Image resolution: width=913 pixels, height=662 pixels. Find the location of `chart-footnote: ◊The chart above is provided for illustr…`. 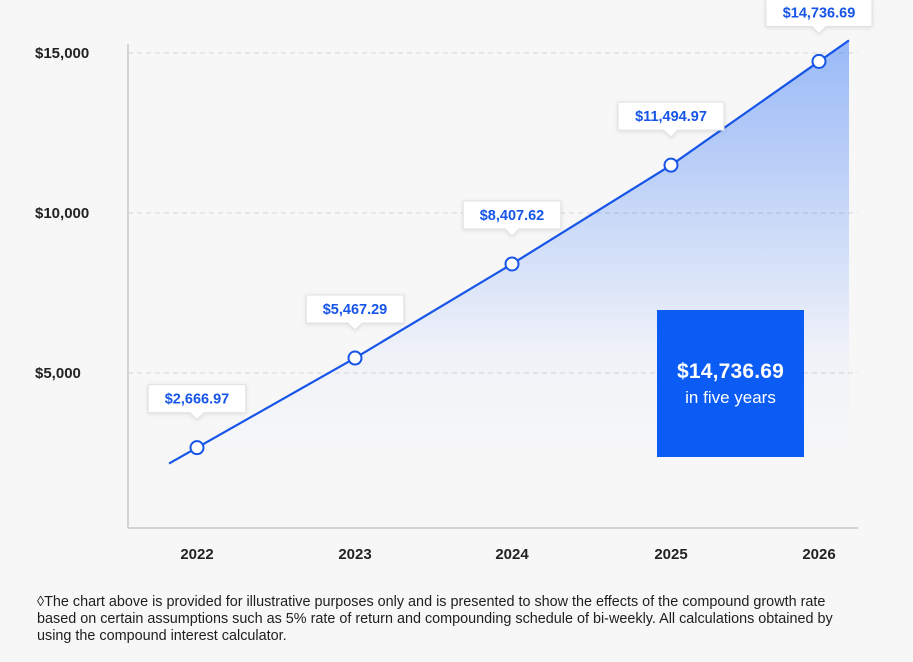

chart-footnote: ◊The chart above is provided for illustr… is located at coordinates (435, 619).